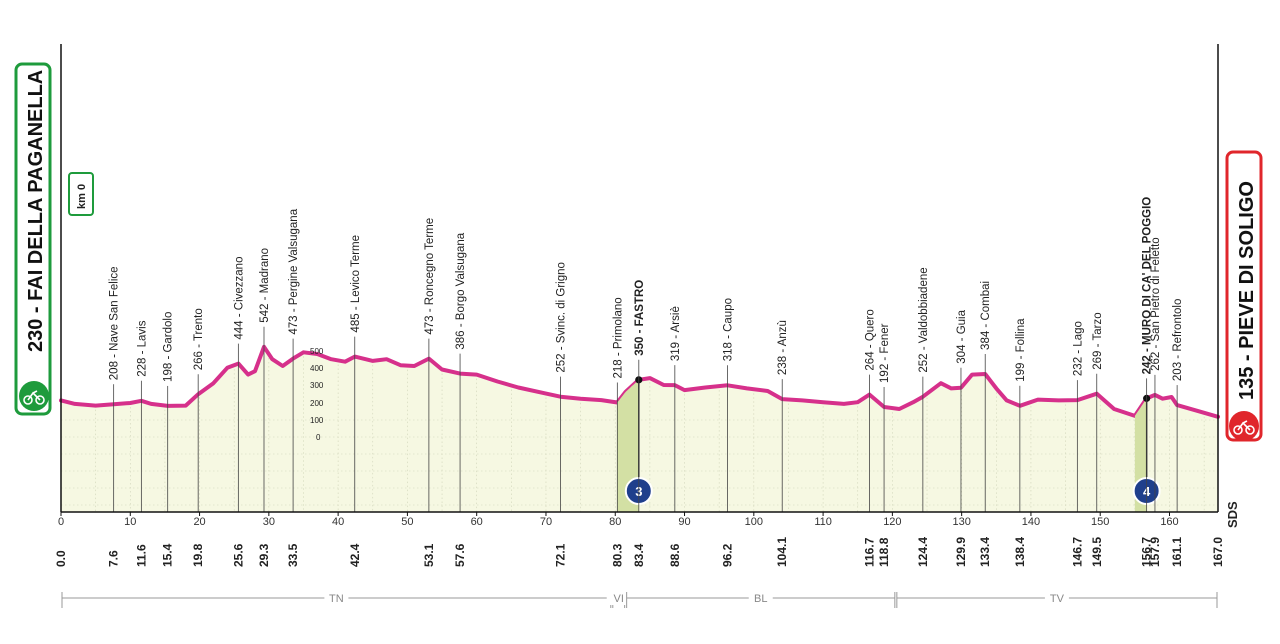 This screenshot has width=1280, height=644. I want to click on waypoint-distance: 138.4, so click(1020, 552).